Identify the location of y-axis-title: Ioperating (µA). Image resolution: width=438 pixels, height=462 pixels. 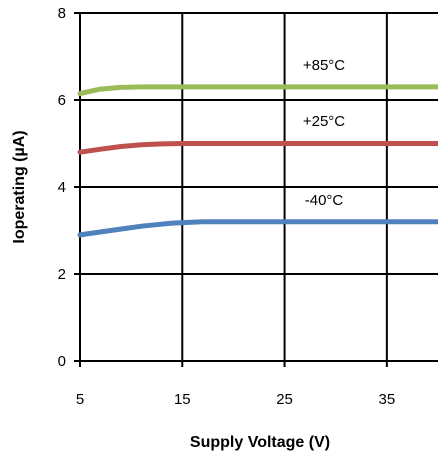
(19, 186).